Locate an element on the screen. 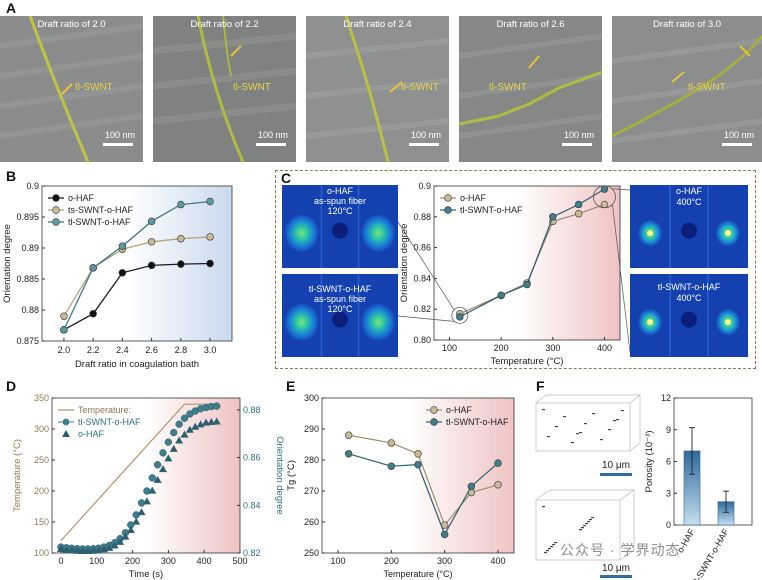 The image size is (762, 580). x-tick-label: 3.0 is located at coordinates (210, 350).